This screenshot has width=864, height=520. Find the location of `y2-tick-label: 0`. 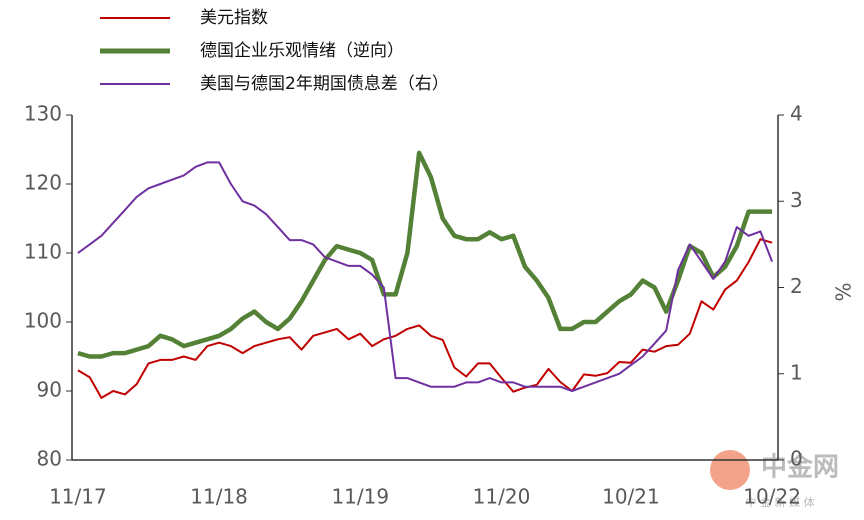

y2-tick-label: 0 is located at coordinates (796, 459).